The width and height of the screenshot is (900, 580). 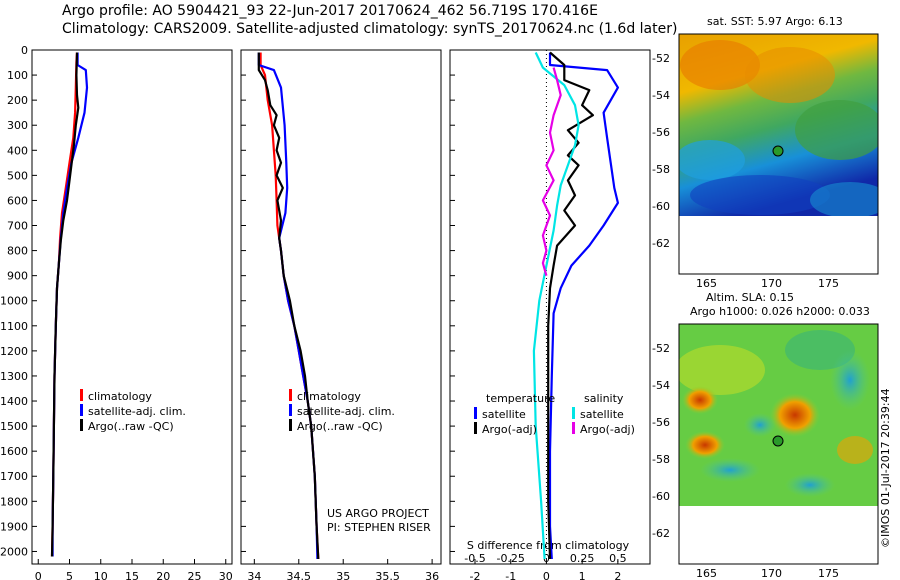 I want to click on x-tick-label: 34.5, so click(x=299, y=575).